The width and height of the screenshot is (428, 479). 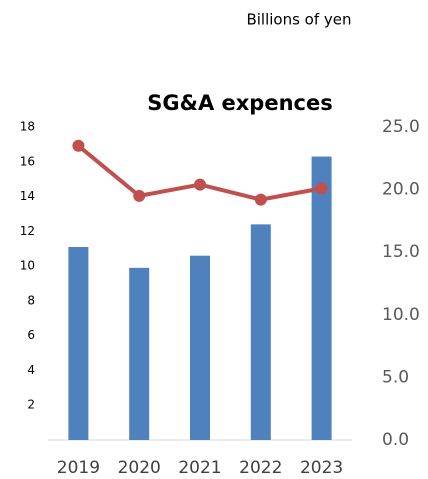 What do you see at coordinates (395, 440) in the screenshot?
I see `y2-tick-label: 0.0` at bounding box center [395, 440].